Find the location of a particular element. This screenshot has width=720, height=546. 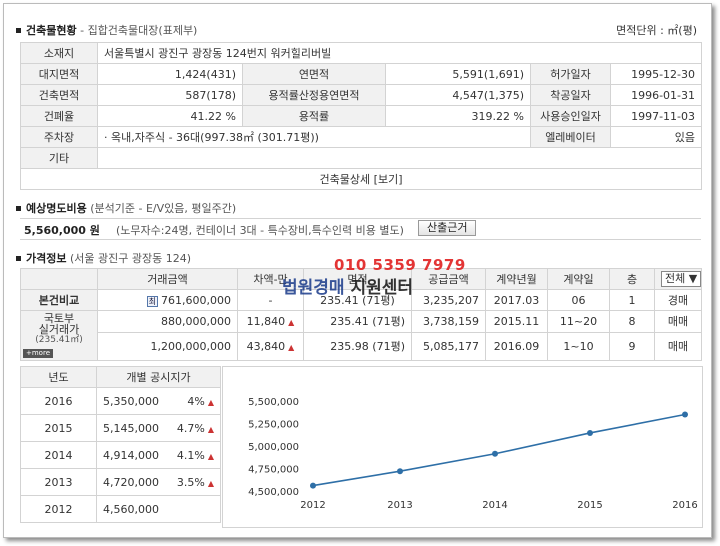

table-row: 2016 5,350,000 4% ▲ is located at coordinates (120, 401).